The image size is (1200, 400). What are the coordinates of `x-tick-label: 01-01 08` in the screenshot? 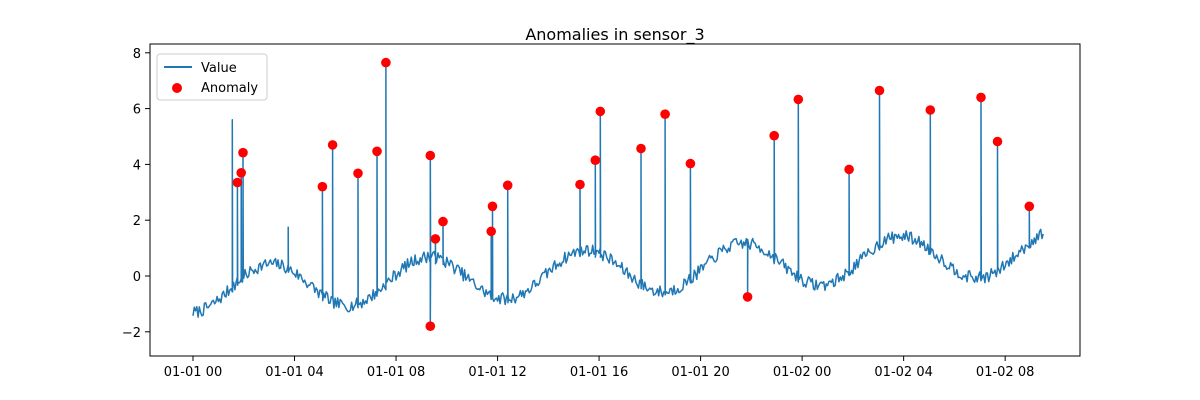 It's located at (396, 372).